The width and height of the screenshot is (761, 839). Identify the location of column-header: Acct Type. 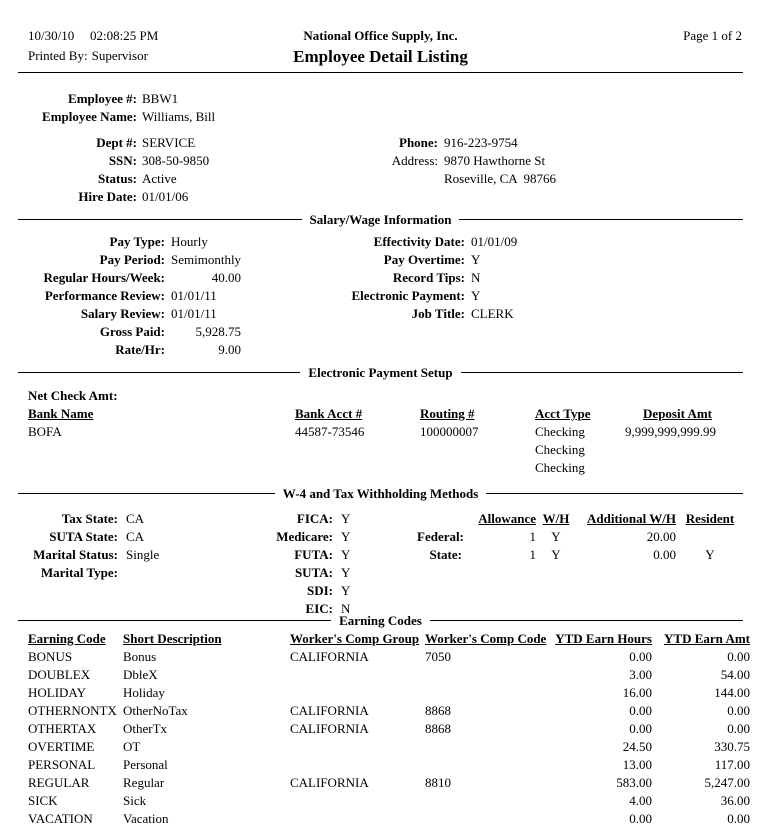
(563, 413).